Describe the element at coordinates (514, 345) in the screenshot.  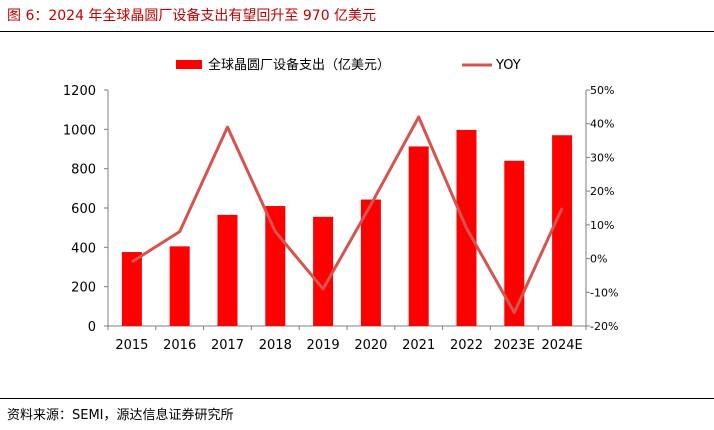
I see `x-tick-label: 2023E` at that location.